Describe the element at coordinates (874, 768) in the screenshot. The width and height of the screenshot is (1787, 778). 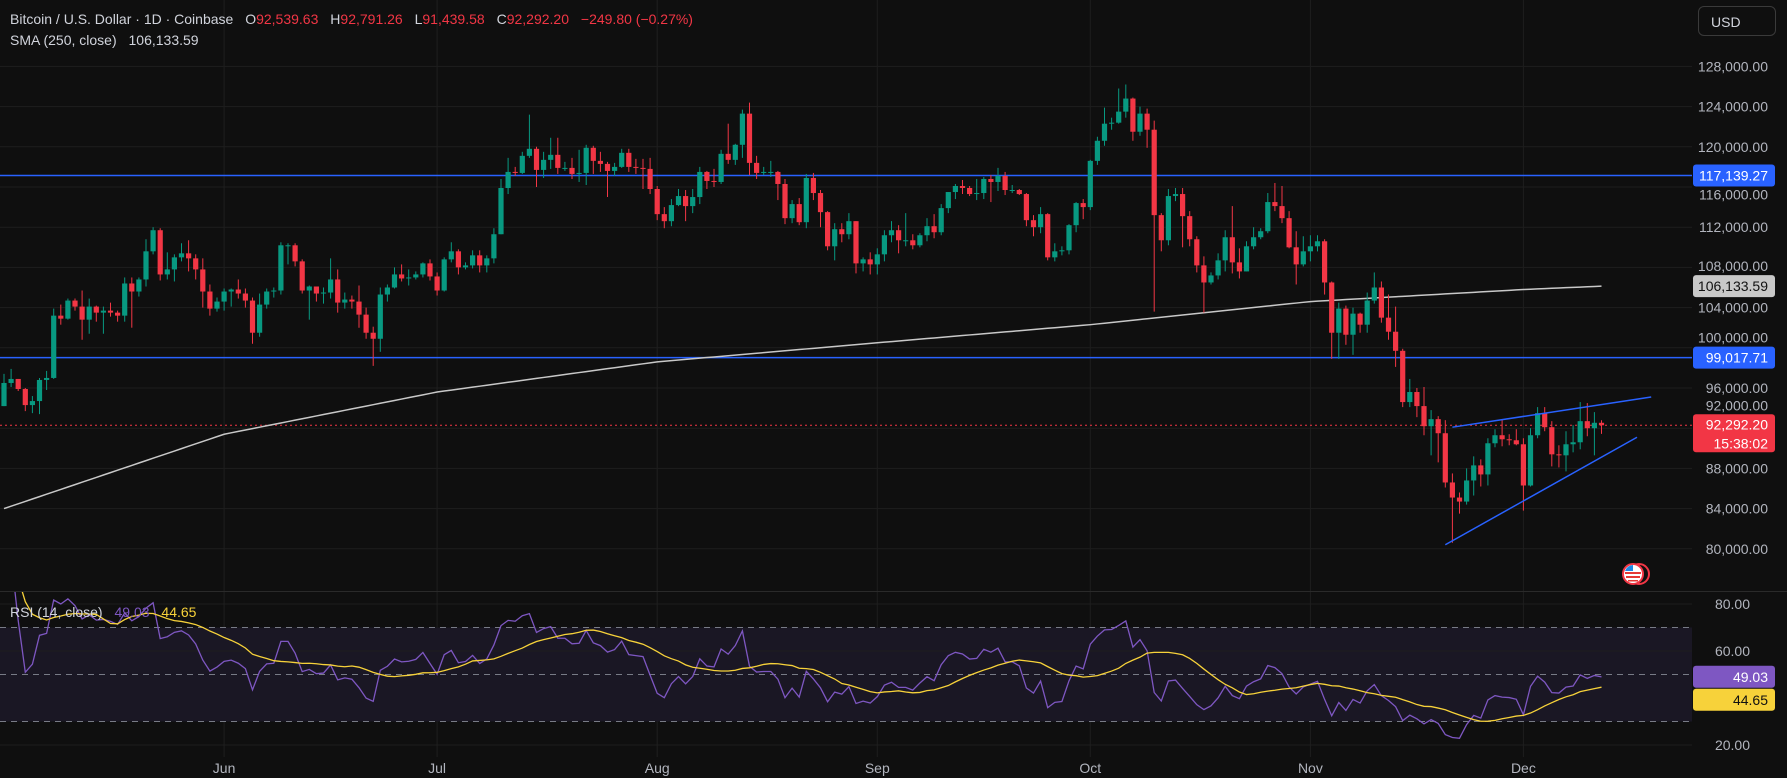
I see `time-axis: Jun Jul Aug Sep Oct Nov Dec` at that location.